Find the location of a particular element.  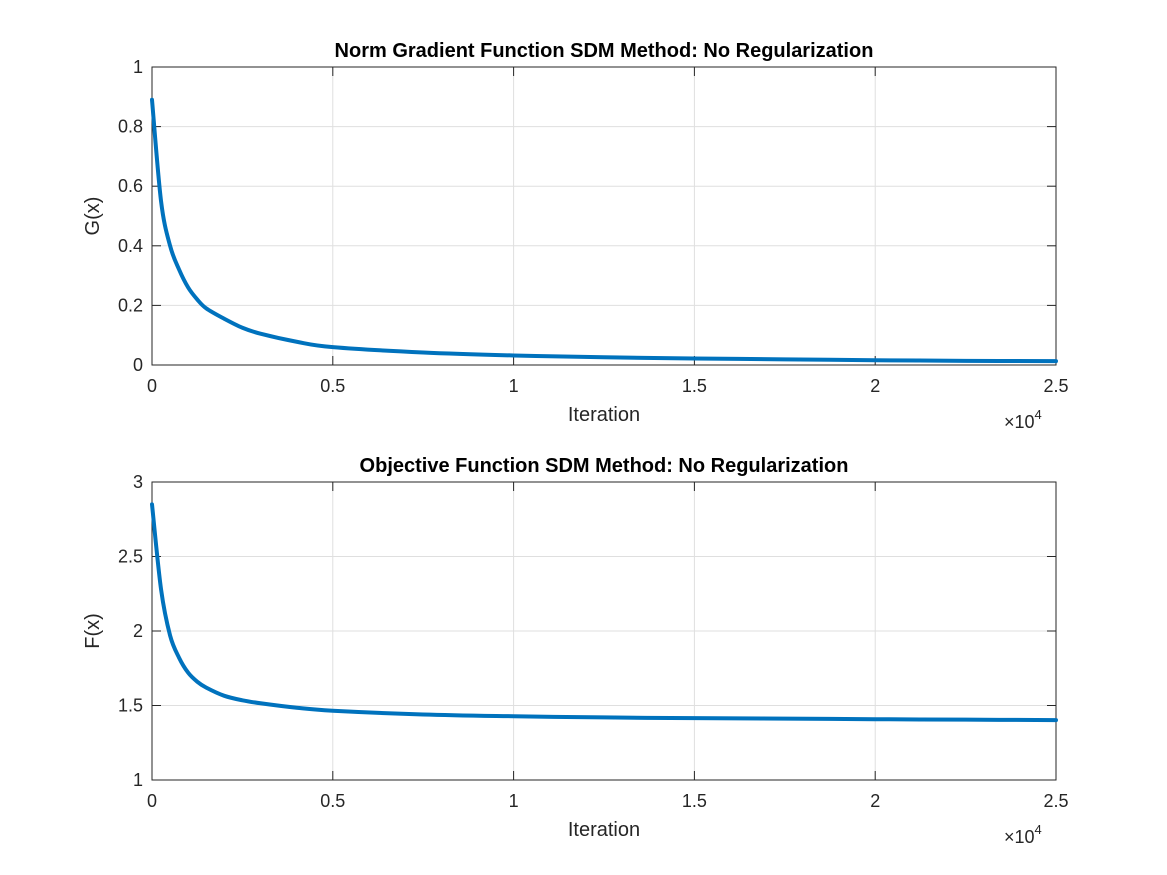

y-tick-label: 2 is located at coordinates (138, 631).